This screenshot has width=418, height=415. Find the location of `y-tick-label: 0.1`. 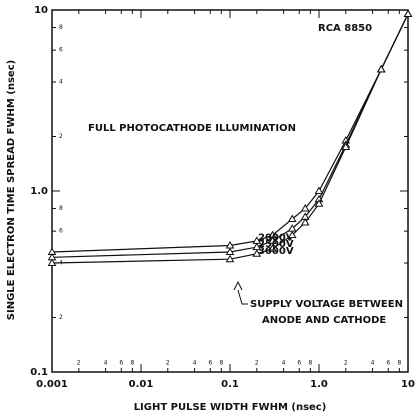

y-tick-label: 0.1 is located at coordinates (39, 372).